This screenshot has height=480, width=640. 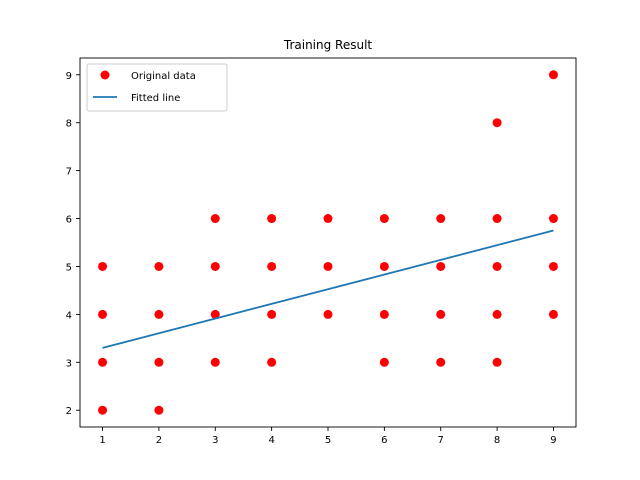 What do you see at coordinates (271, 440) in the screenshot?
I see `x-tick-label-4: 4` at bounding box center [271, 440].